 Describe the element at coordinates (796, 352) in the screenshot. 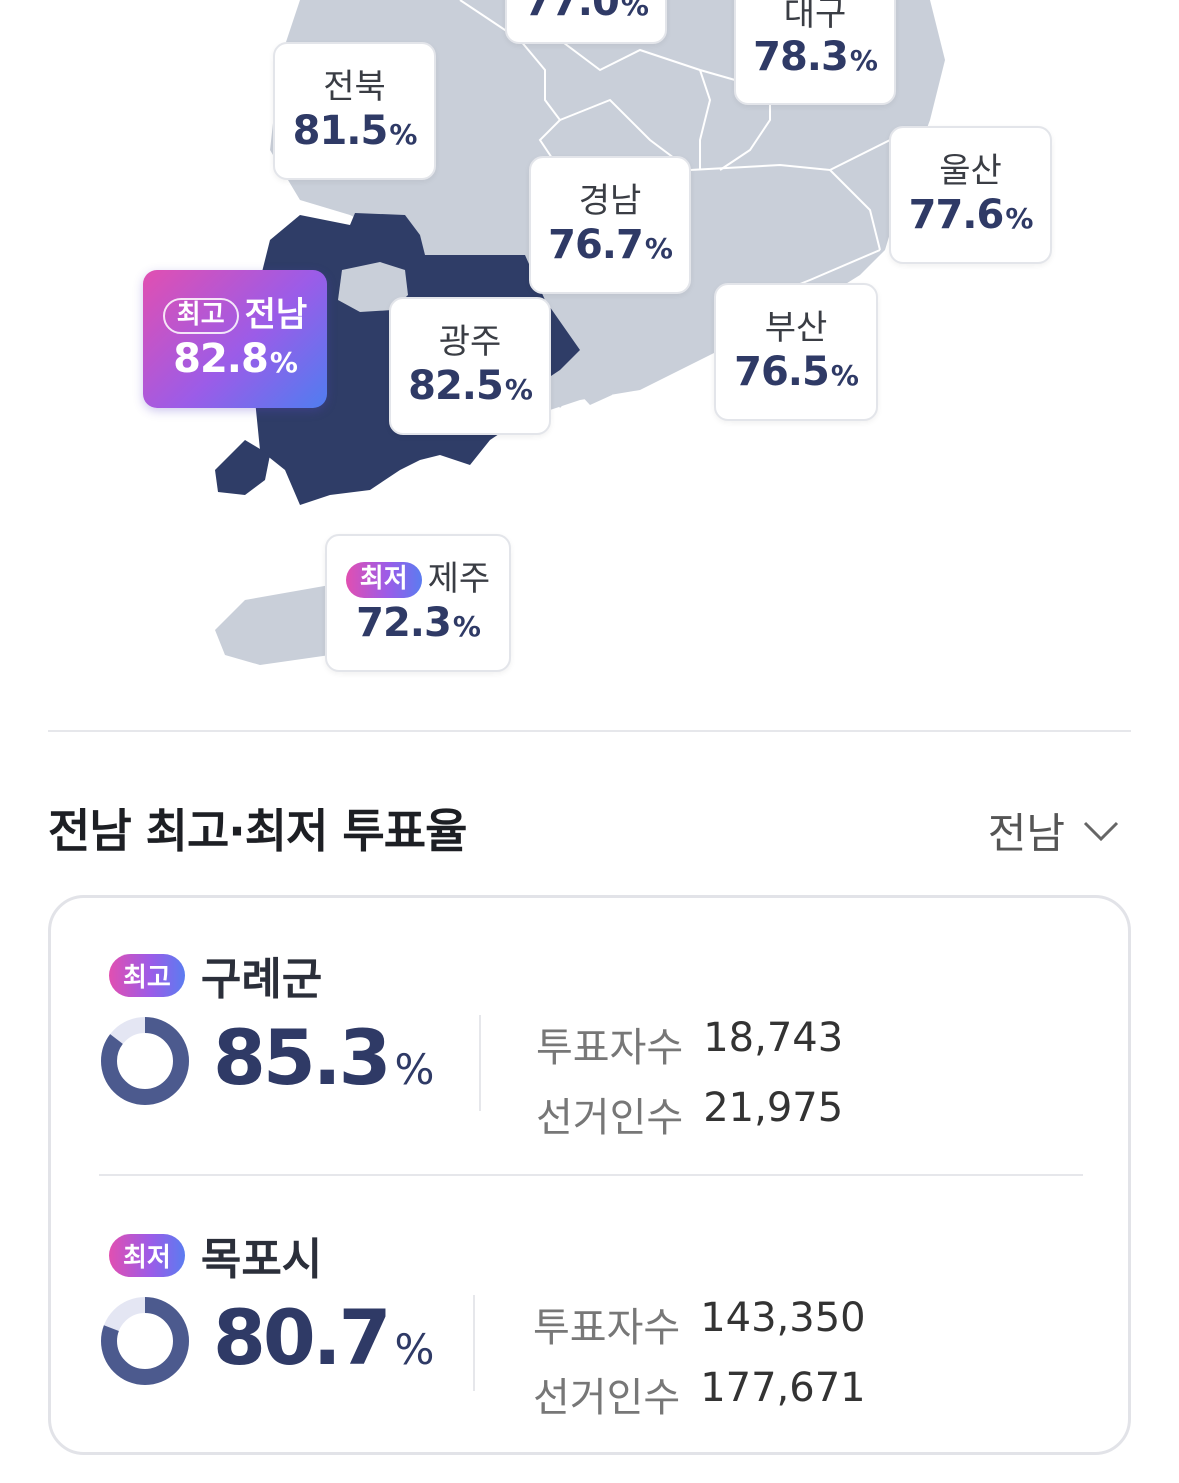

I see `region-label-busan: 부산 76.5%` at that location.